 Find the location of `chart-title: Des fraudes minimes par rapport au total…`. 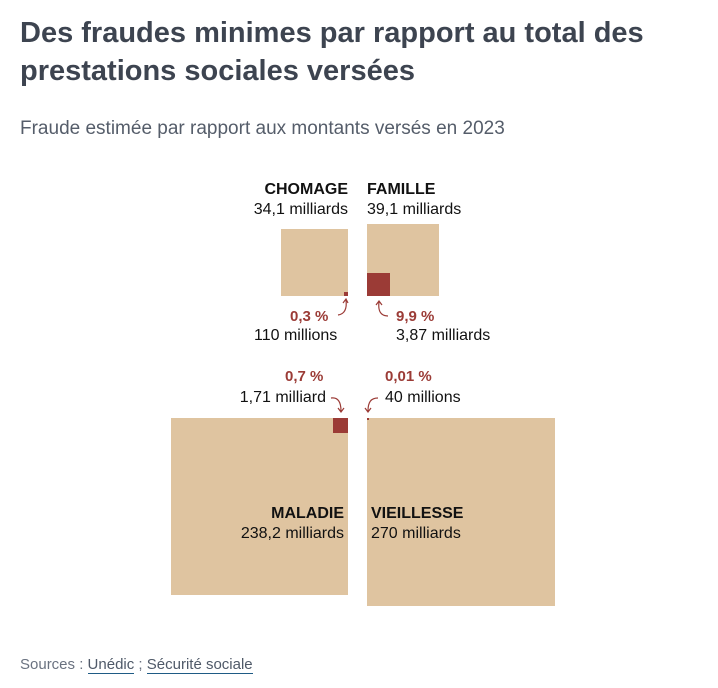

chart-title: Des fraudes minimes par rapport au total… is located at coordinates (332, 52).